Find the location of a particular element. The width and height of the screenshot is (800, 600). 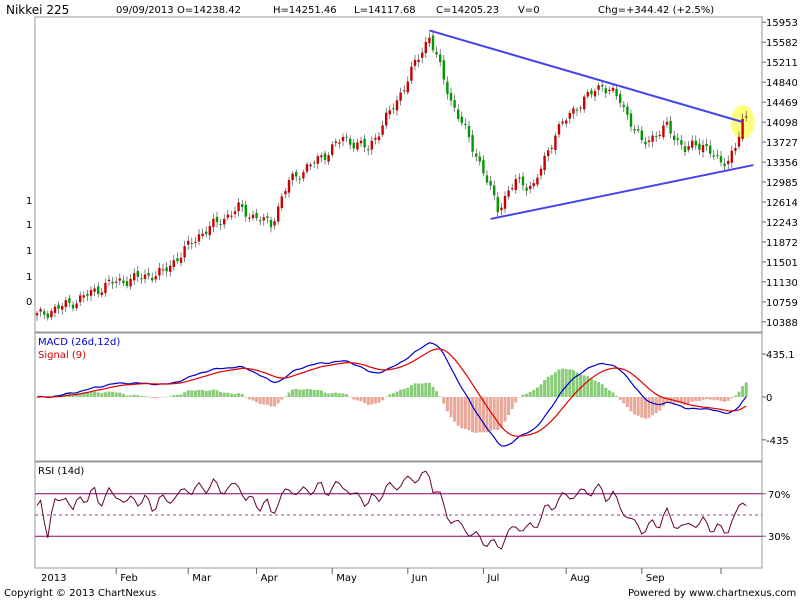

price-tick-label: 12985 is located at coordinates (782, 183).